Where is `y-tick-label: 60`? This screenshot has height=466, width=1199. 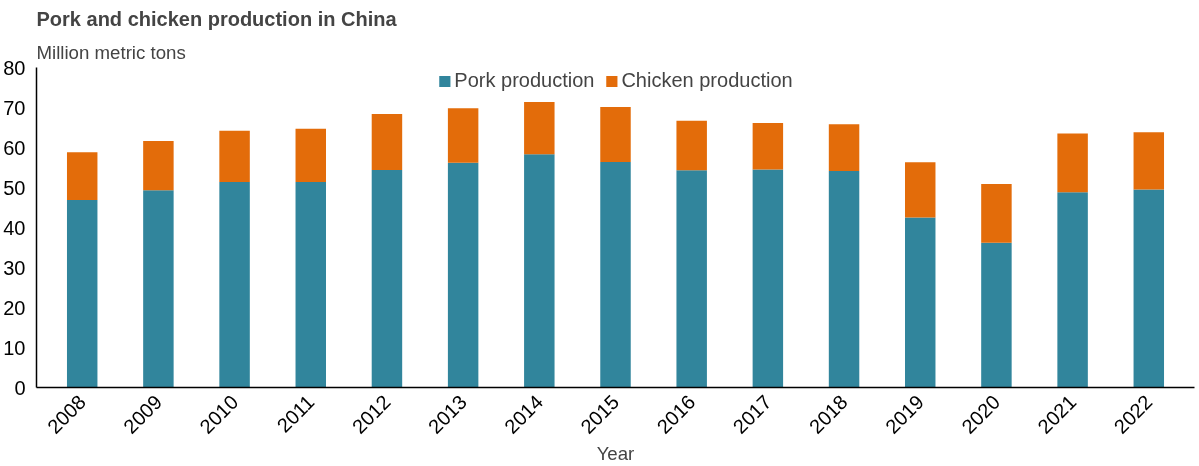
y-tick-label: 60 is located at coordinates (14, 147).